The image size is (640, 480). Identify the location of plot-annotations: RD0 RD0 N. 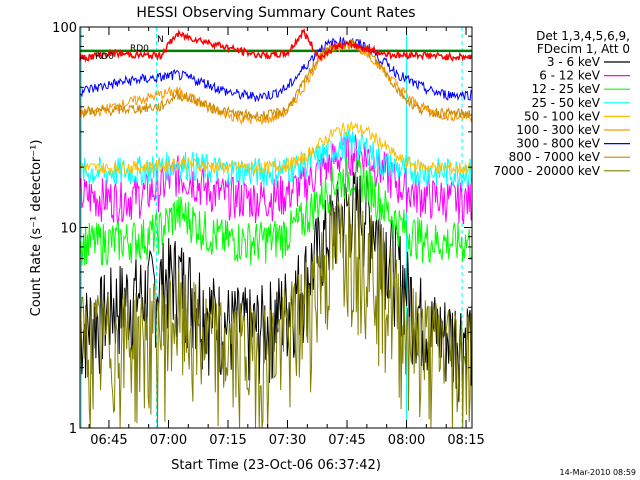
(129, 48).